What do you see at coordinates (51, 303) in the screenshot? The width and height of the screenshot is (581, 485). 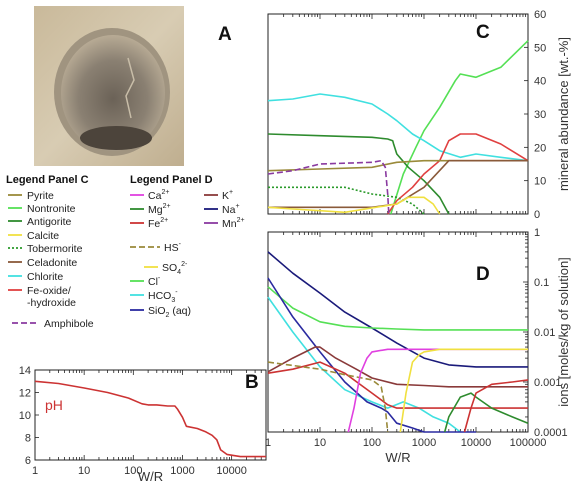 I see `legend-label-hydroxide: -hydroxide` at bounding box center [51, 303].